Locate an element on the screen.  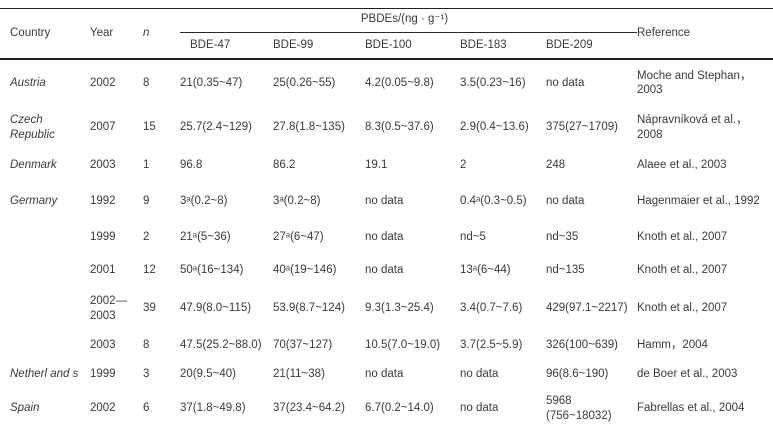
cell-year: 2007 is located at coordinates (103, 127).